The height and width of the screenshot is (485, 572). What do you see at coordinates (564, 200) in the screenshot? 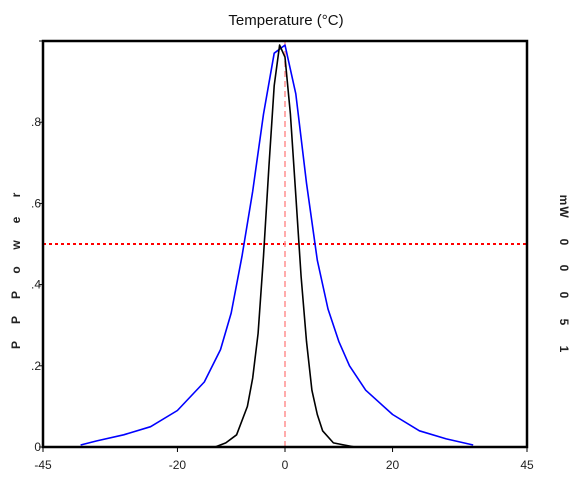
I see `right-label-char: m` at bounding box center [564, 200].